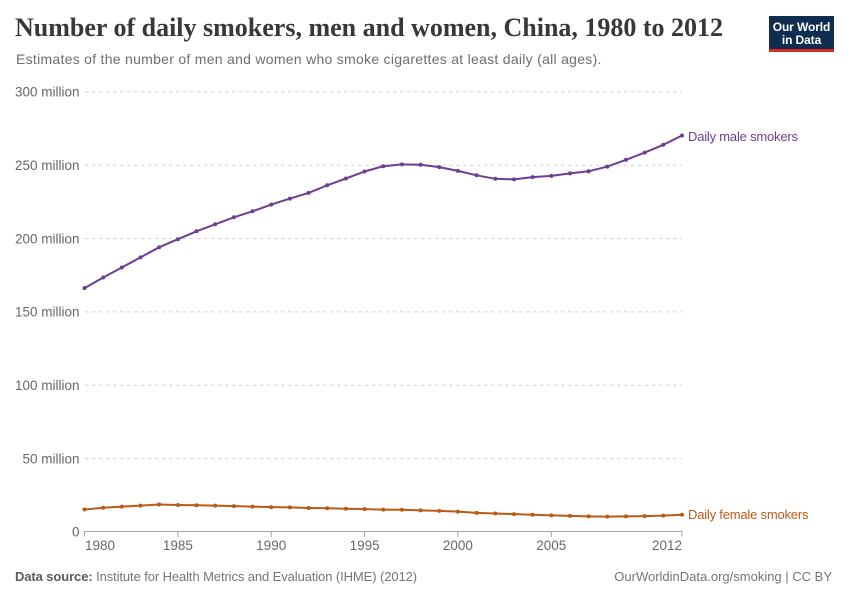 The width and height of the screenshot is (850, 600). I want to click on svg-text: 1985, so click(178, 545).